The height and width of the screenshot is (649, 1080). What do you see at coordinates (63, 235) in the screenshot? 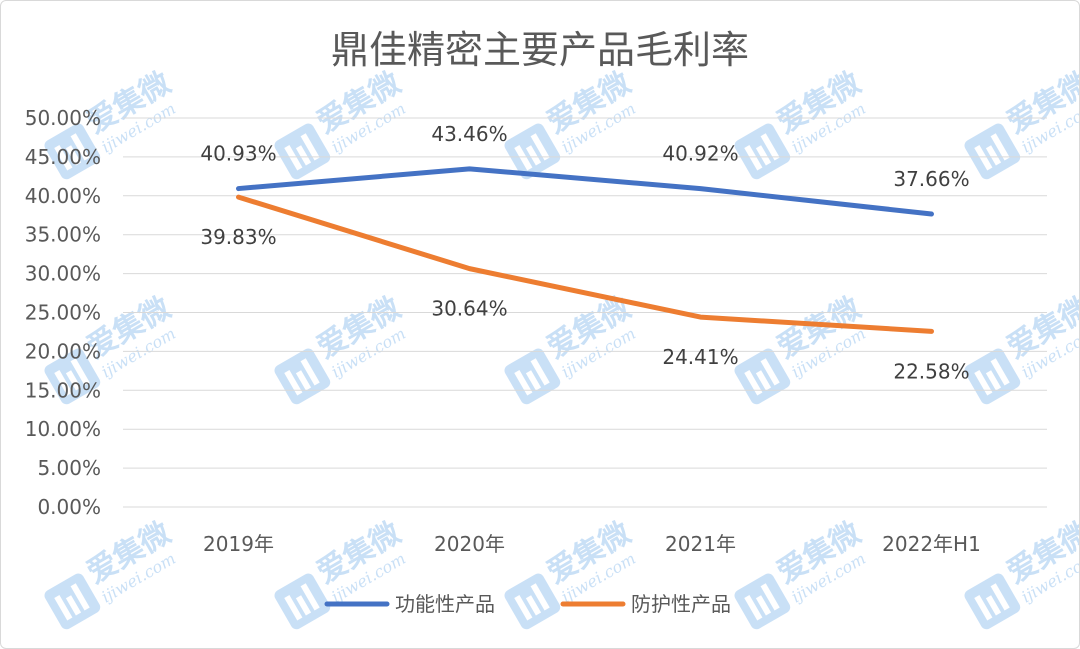
I see `y-tick-label: 35.00%` at bounding box center [63, 235].